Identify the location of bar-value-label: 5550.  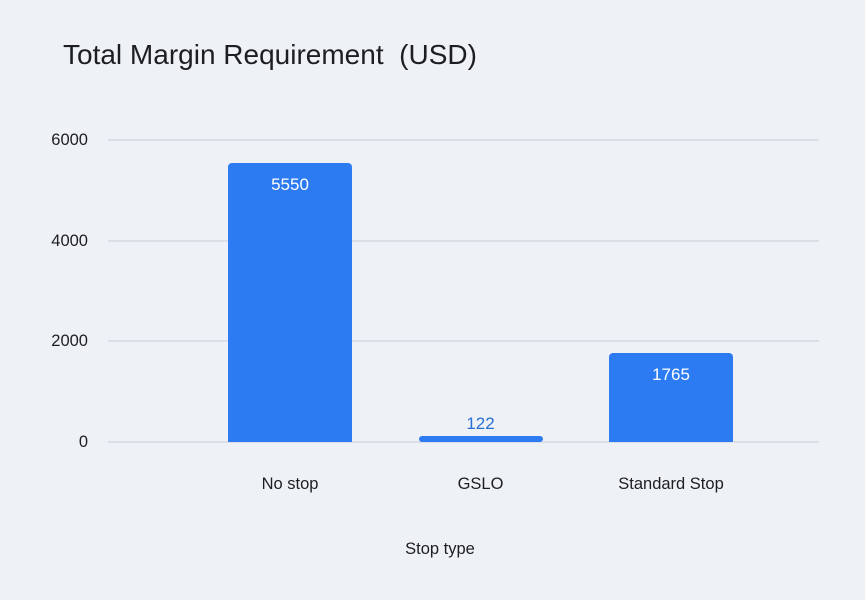
(290, 184).